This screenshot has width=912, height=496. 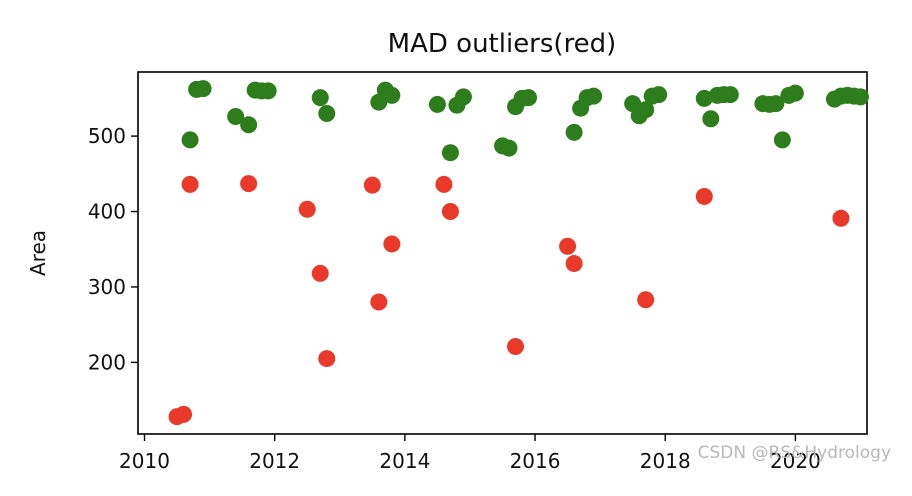 What do you see at coordinates (107, 136) in the screenshot?
I see `y-tick-label: 500` at bounding box center [107, 136].